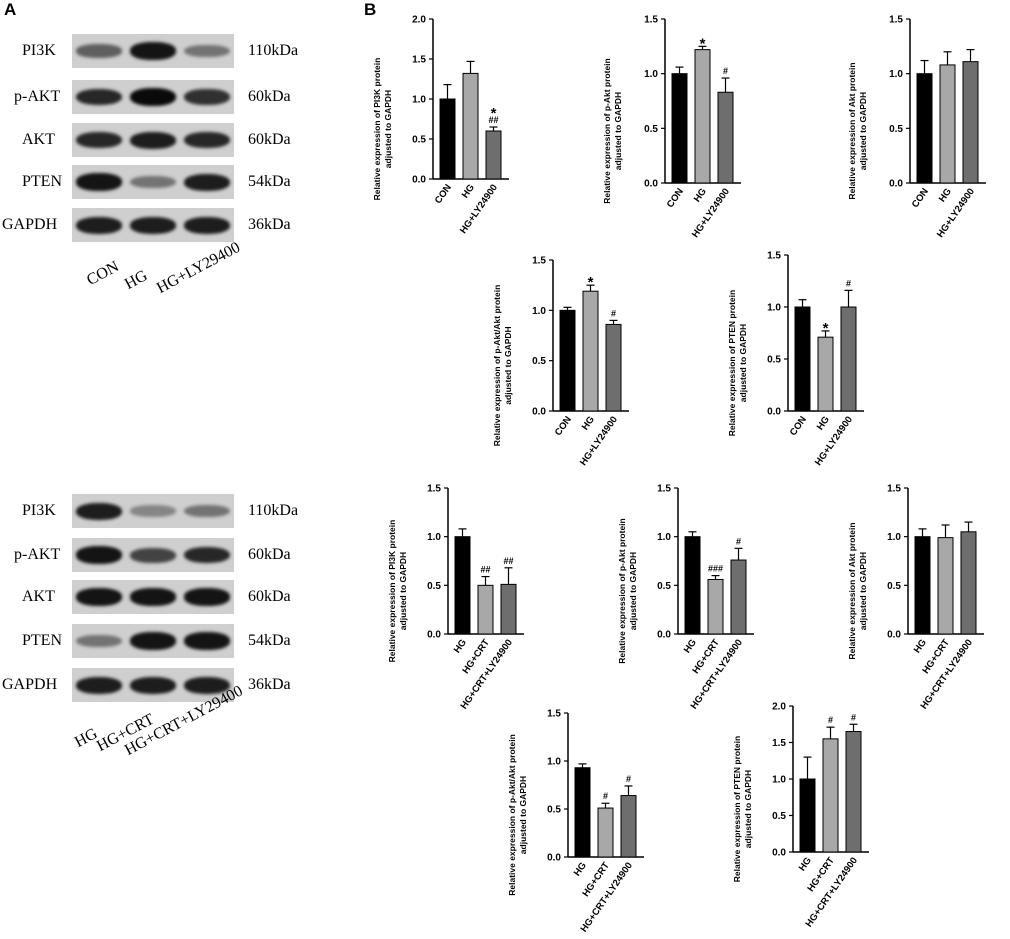  I want to click on blot-row-label: GAPDH, so click(30, 684).